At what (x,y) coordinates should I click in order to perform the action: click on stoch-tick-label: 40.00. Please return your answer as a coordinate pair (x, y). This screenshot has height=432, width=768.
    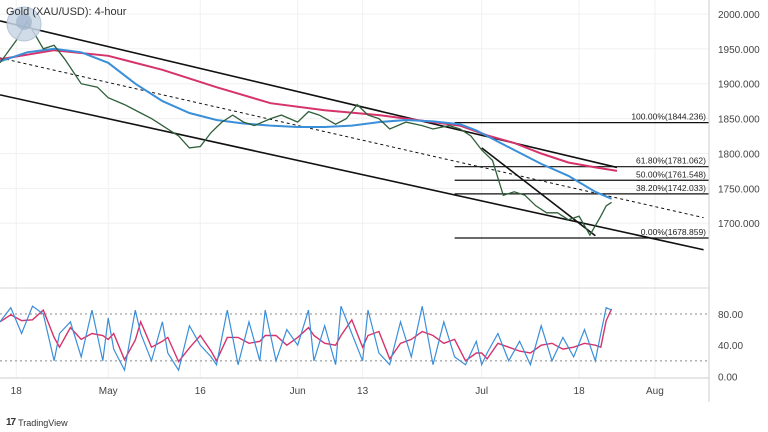
    Looking at the image, I should click on (730, 346).